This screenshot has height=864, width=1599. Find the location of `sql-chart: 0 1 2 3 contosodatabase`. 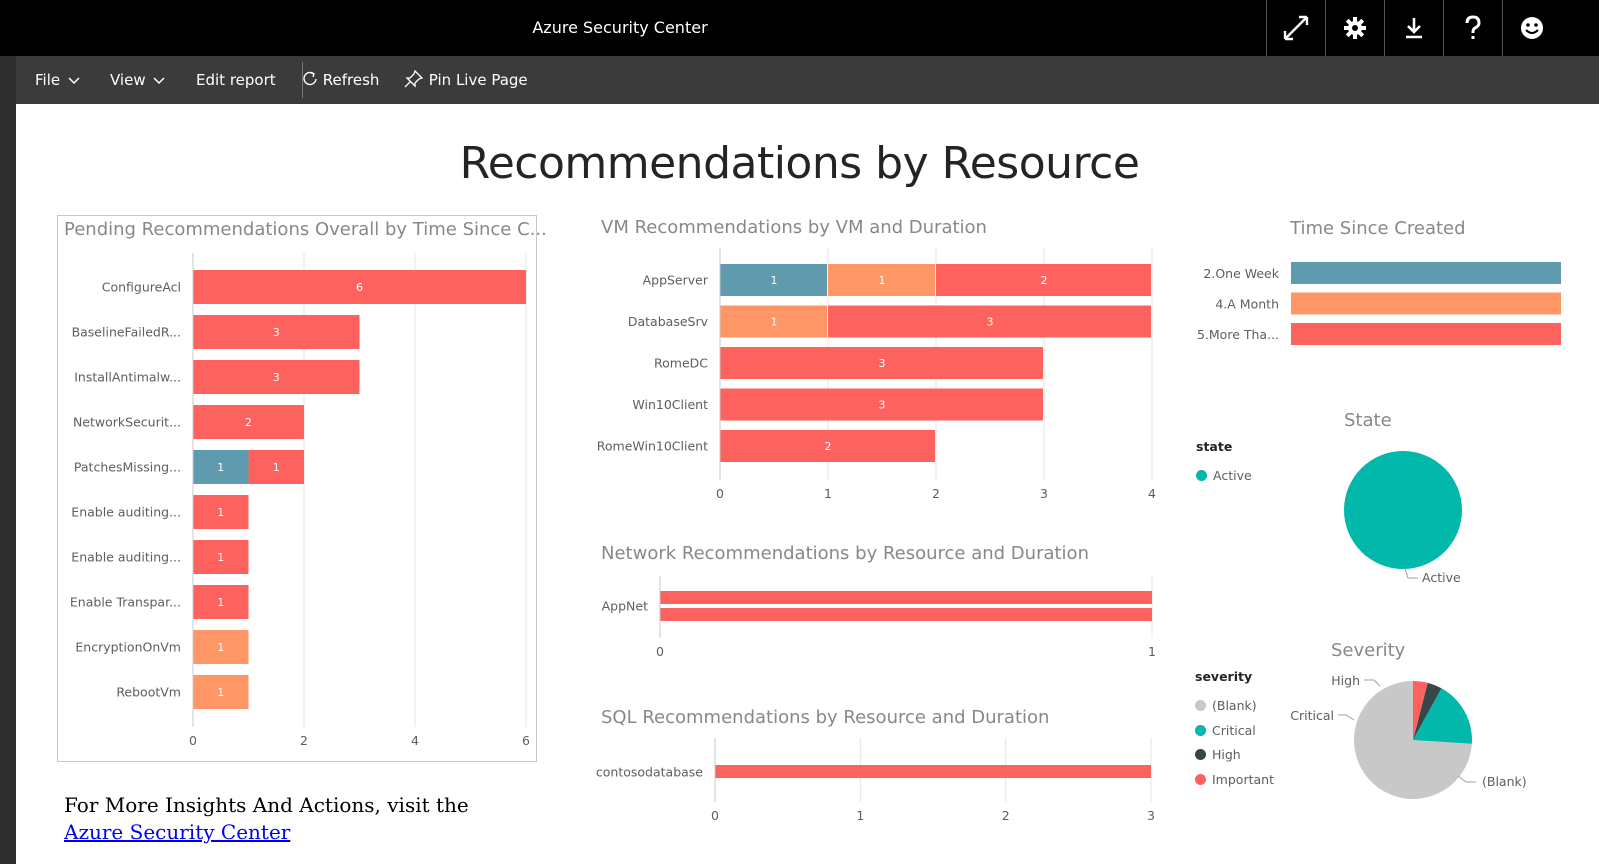

sql-chart: 0 1 2 3 contosodatabase is located at coordinates (875, 780).